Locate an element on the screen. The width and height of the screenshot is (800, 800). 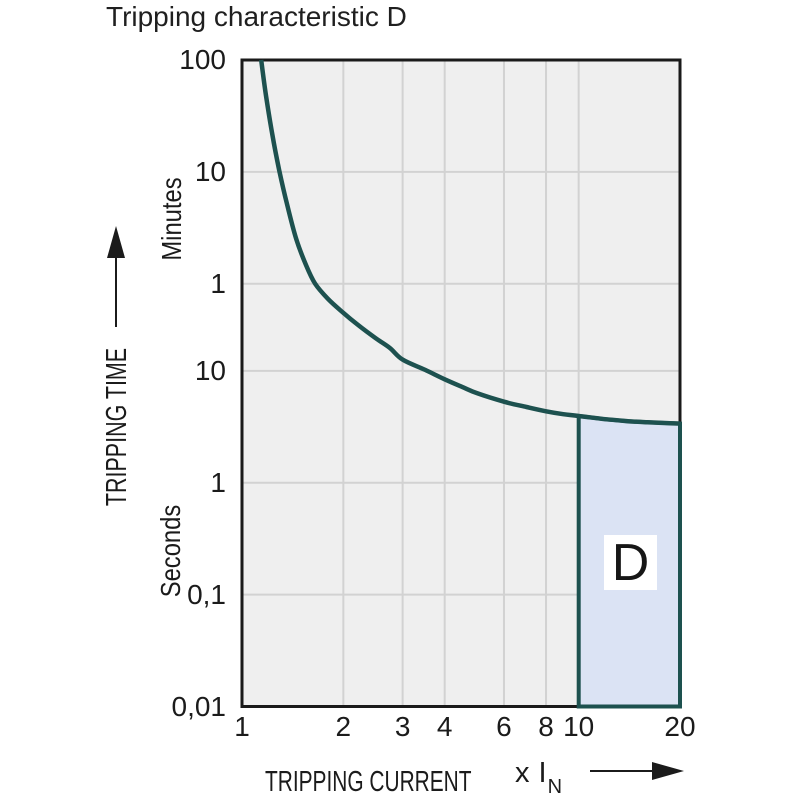
x-axis-multiplier: x IN is located at coordinates (539, 777).